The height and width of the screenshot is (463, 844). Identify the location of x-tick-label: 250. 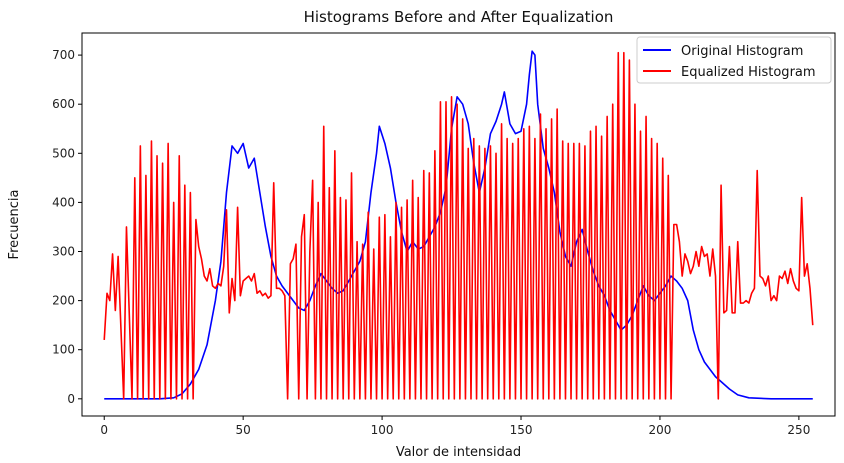
(798, 430).